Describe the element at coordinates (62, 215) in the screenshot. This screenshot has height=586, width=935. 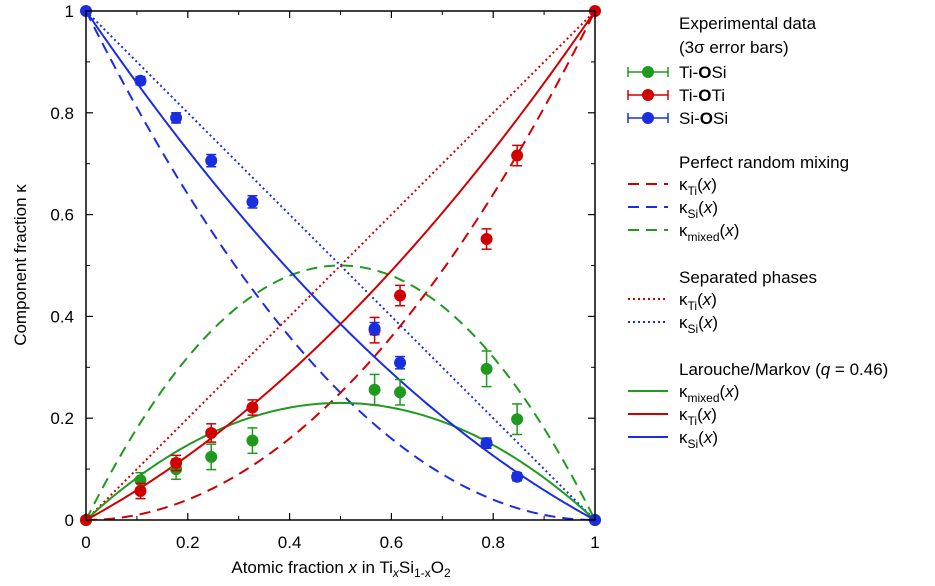
I see `y-tick-label: 0.6` at that location.